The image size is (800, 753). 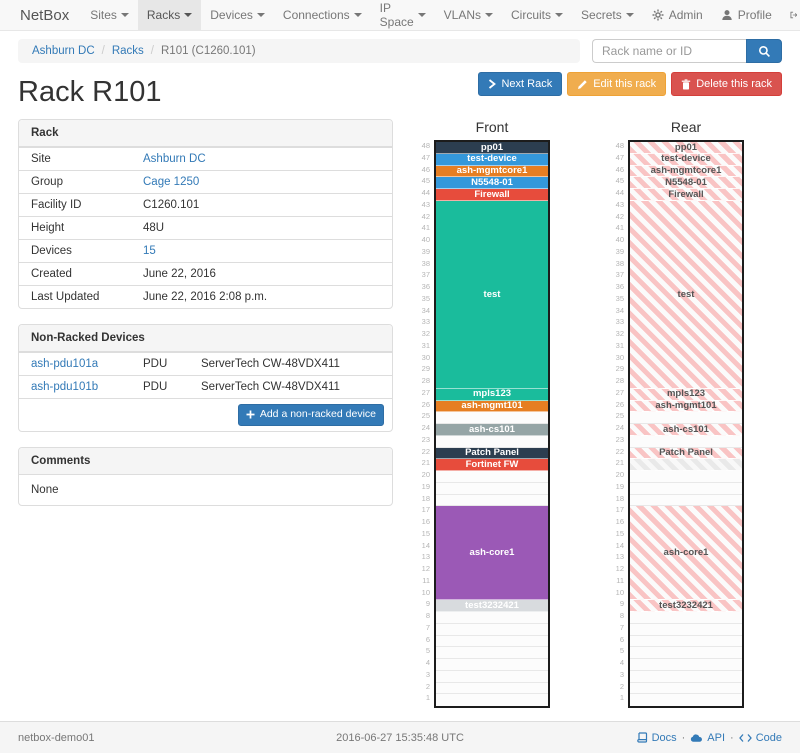 What do you see at coordinates (205, 297) in the screenshot?
I see `last-updated-value: June 22, 2016 2:08 p.m.` at bounding box center [205, 297].